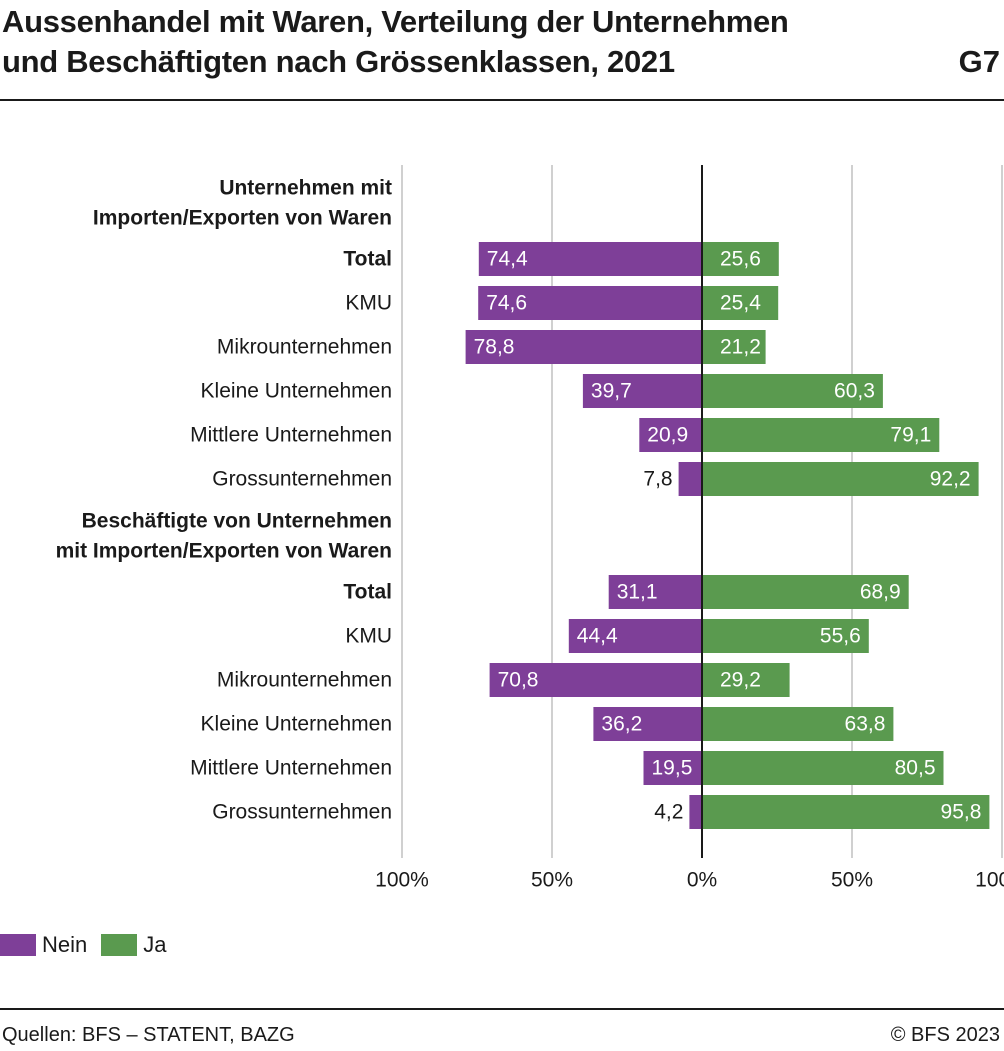 This screenshot has width=1004, height=1051. I want to click on group-heading: Unternehmen mit, so click(305, 188).